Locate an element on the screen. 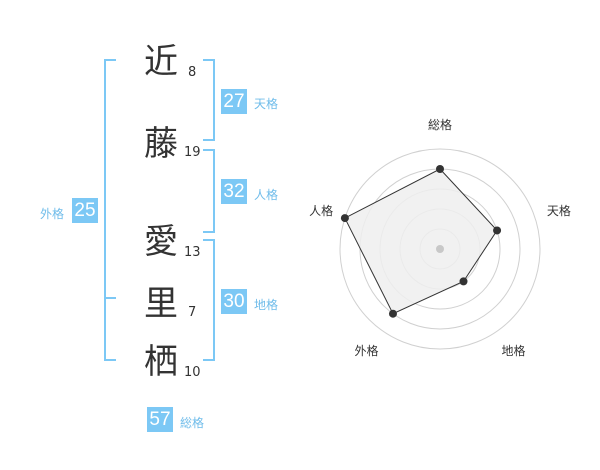 Image resolution: width=600 pixels, height=470 pixels. tenkaku-bracket is located at coordinates (209, 100).